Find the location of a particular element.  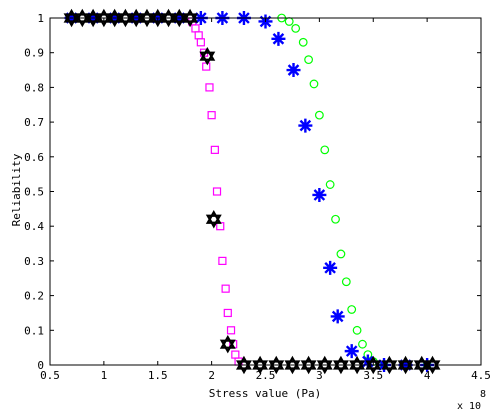

y-tick-label: 0.3 is located at coordinates (34, 261).